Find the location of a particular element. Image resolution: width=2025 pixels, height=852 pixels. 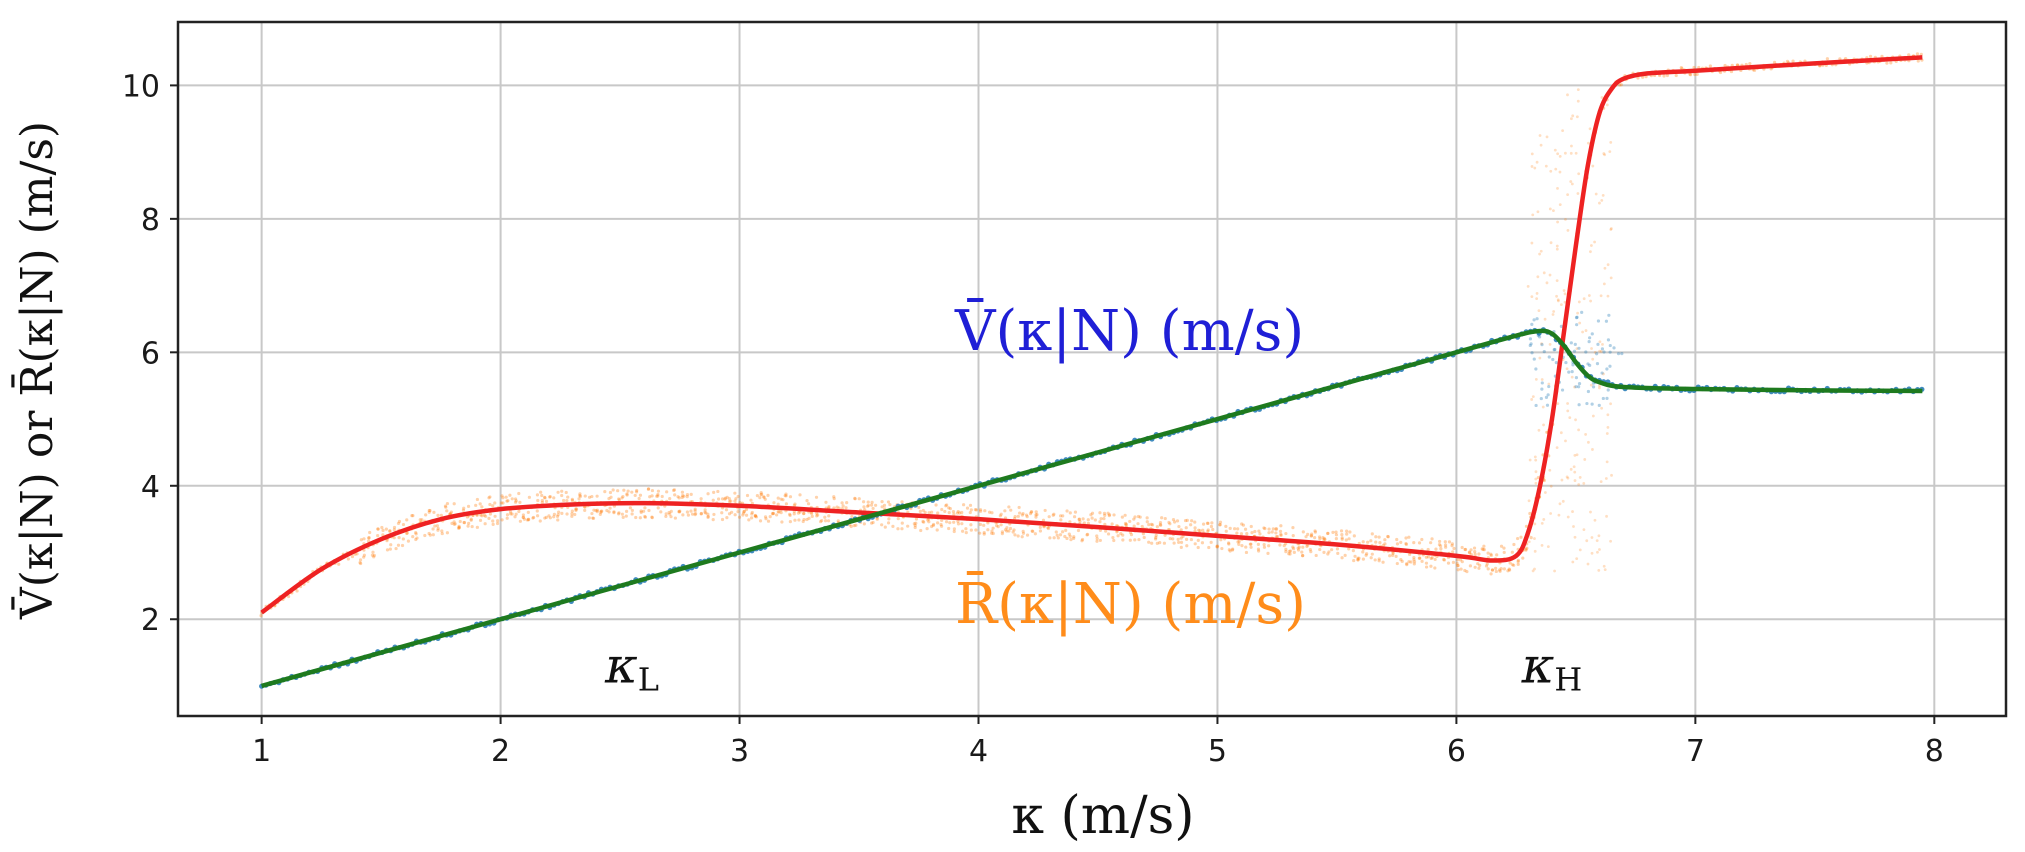

x-tick-label: 7 is located at coordinates (1695, 751).